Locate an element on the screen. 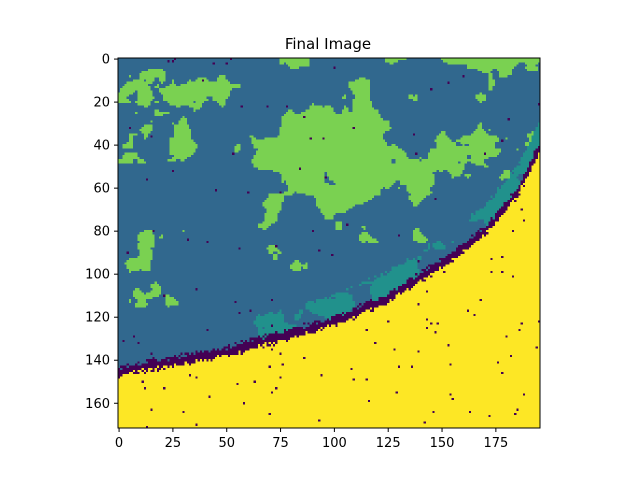 The image size is (640, 480). y-tick-label: 120 is located at coordinates (97, 318).